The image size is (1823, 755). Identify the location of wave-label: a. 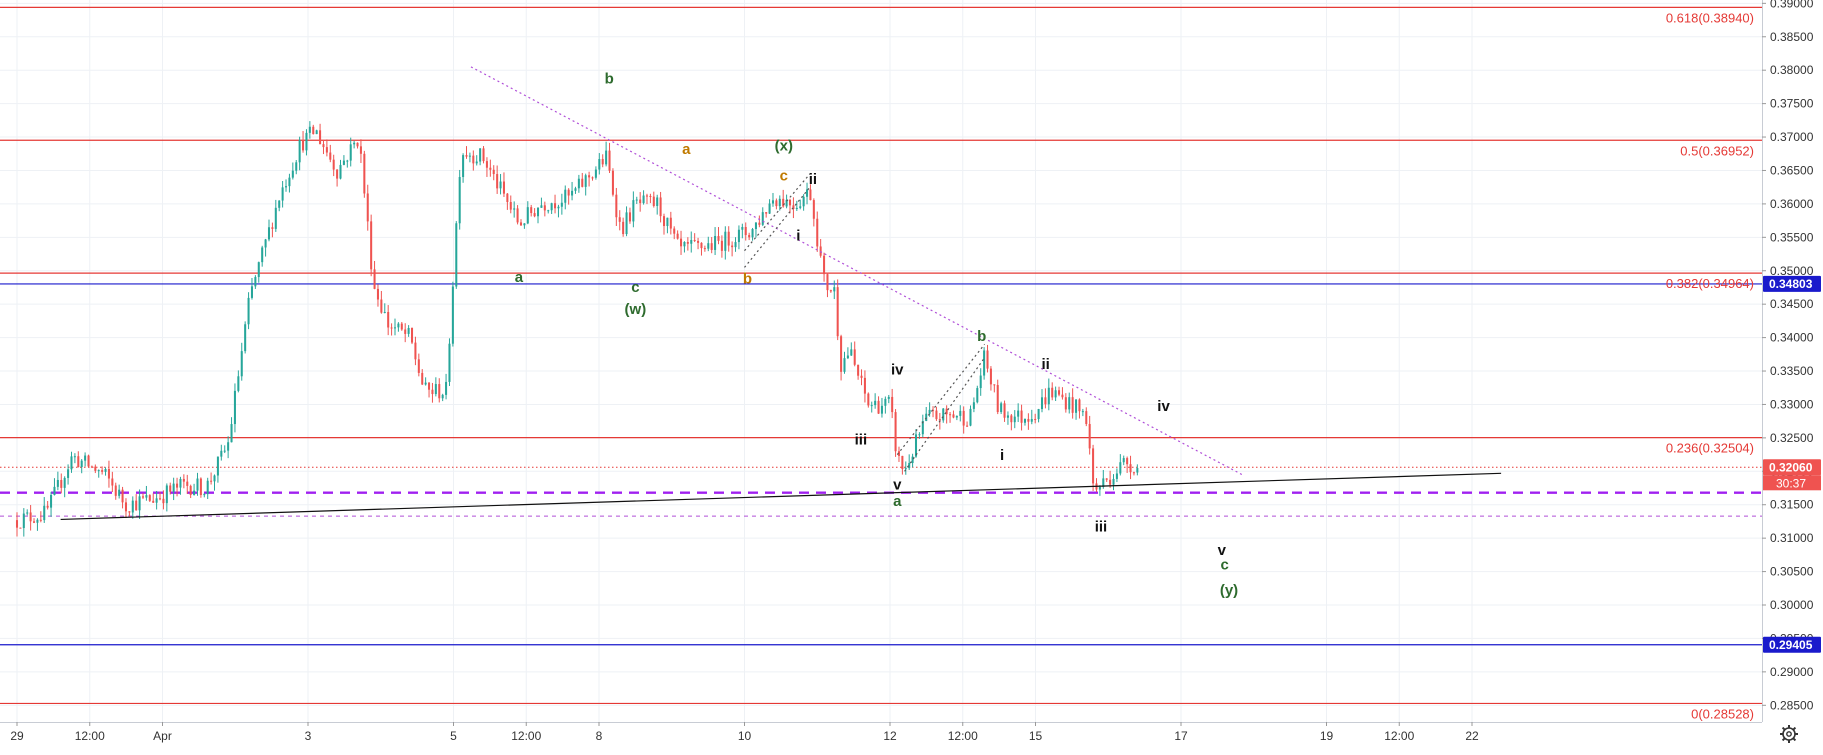
(686, 149).